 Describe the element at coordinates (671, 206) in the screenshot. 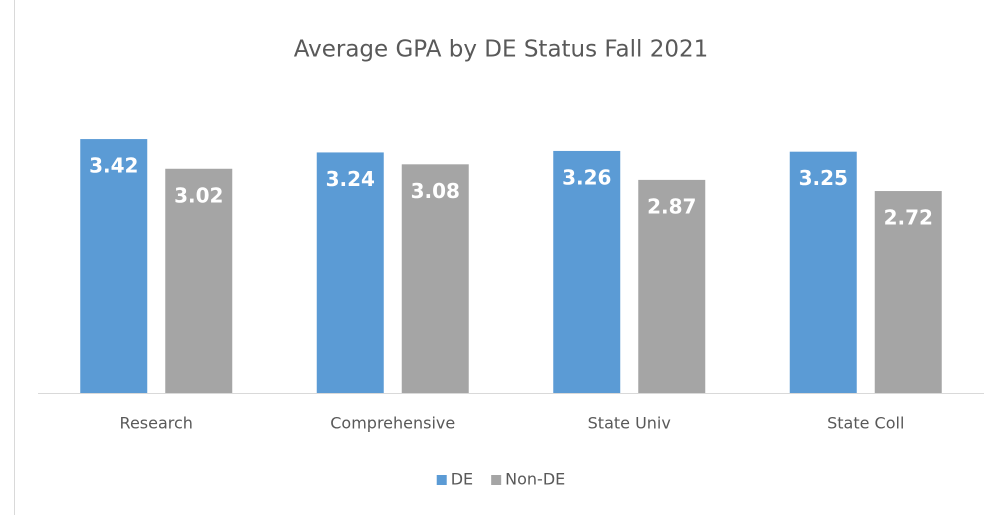

I see `data-label: 2.87` at that location.